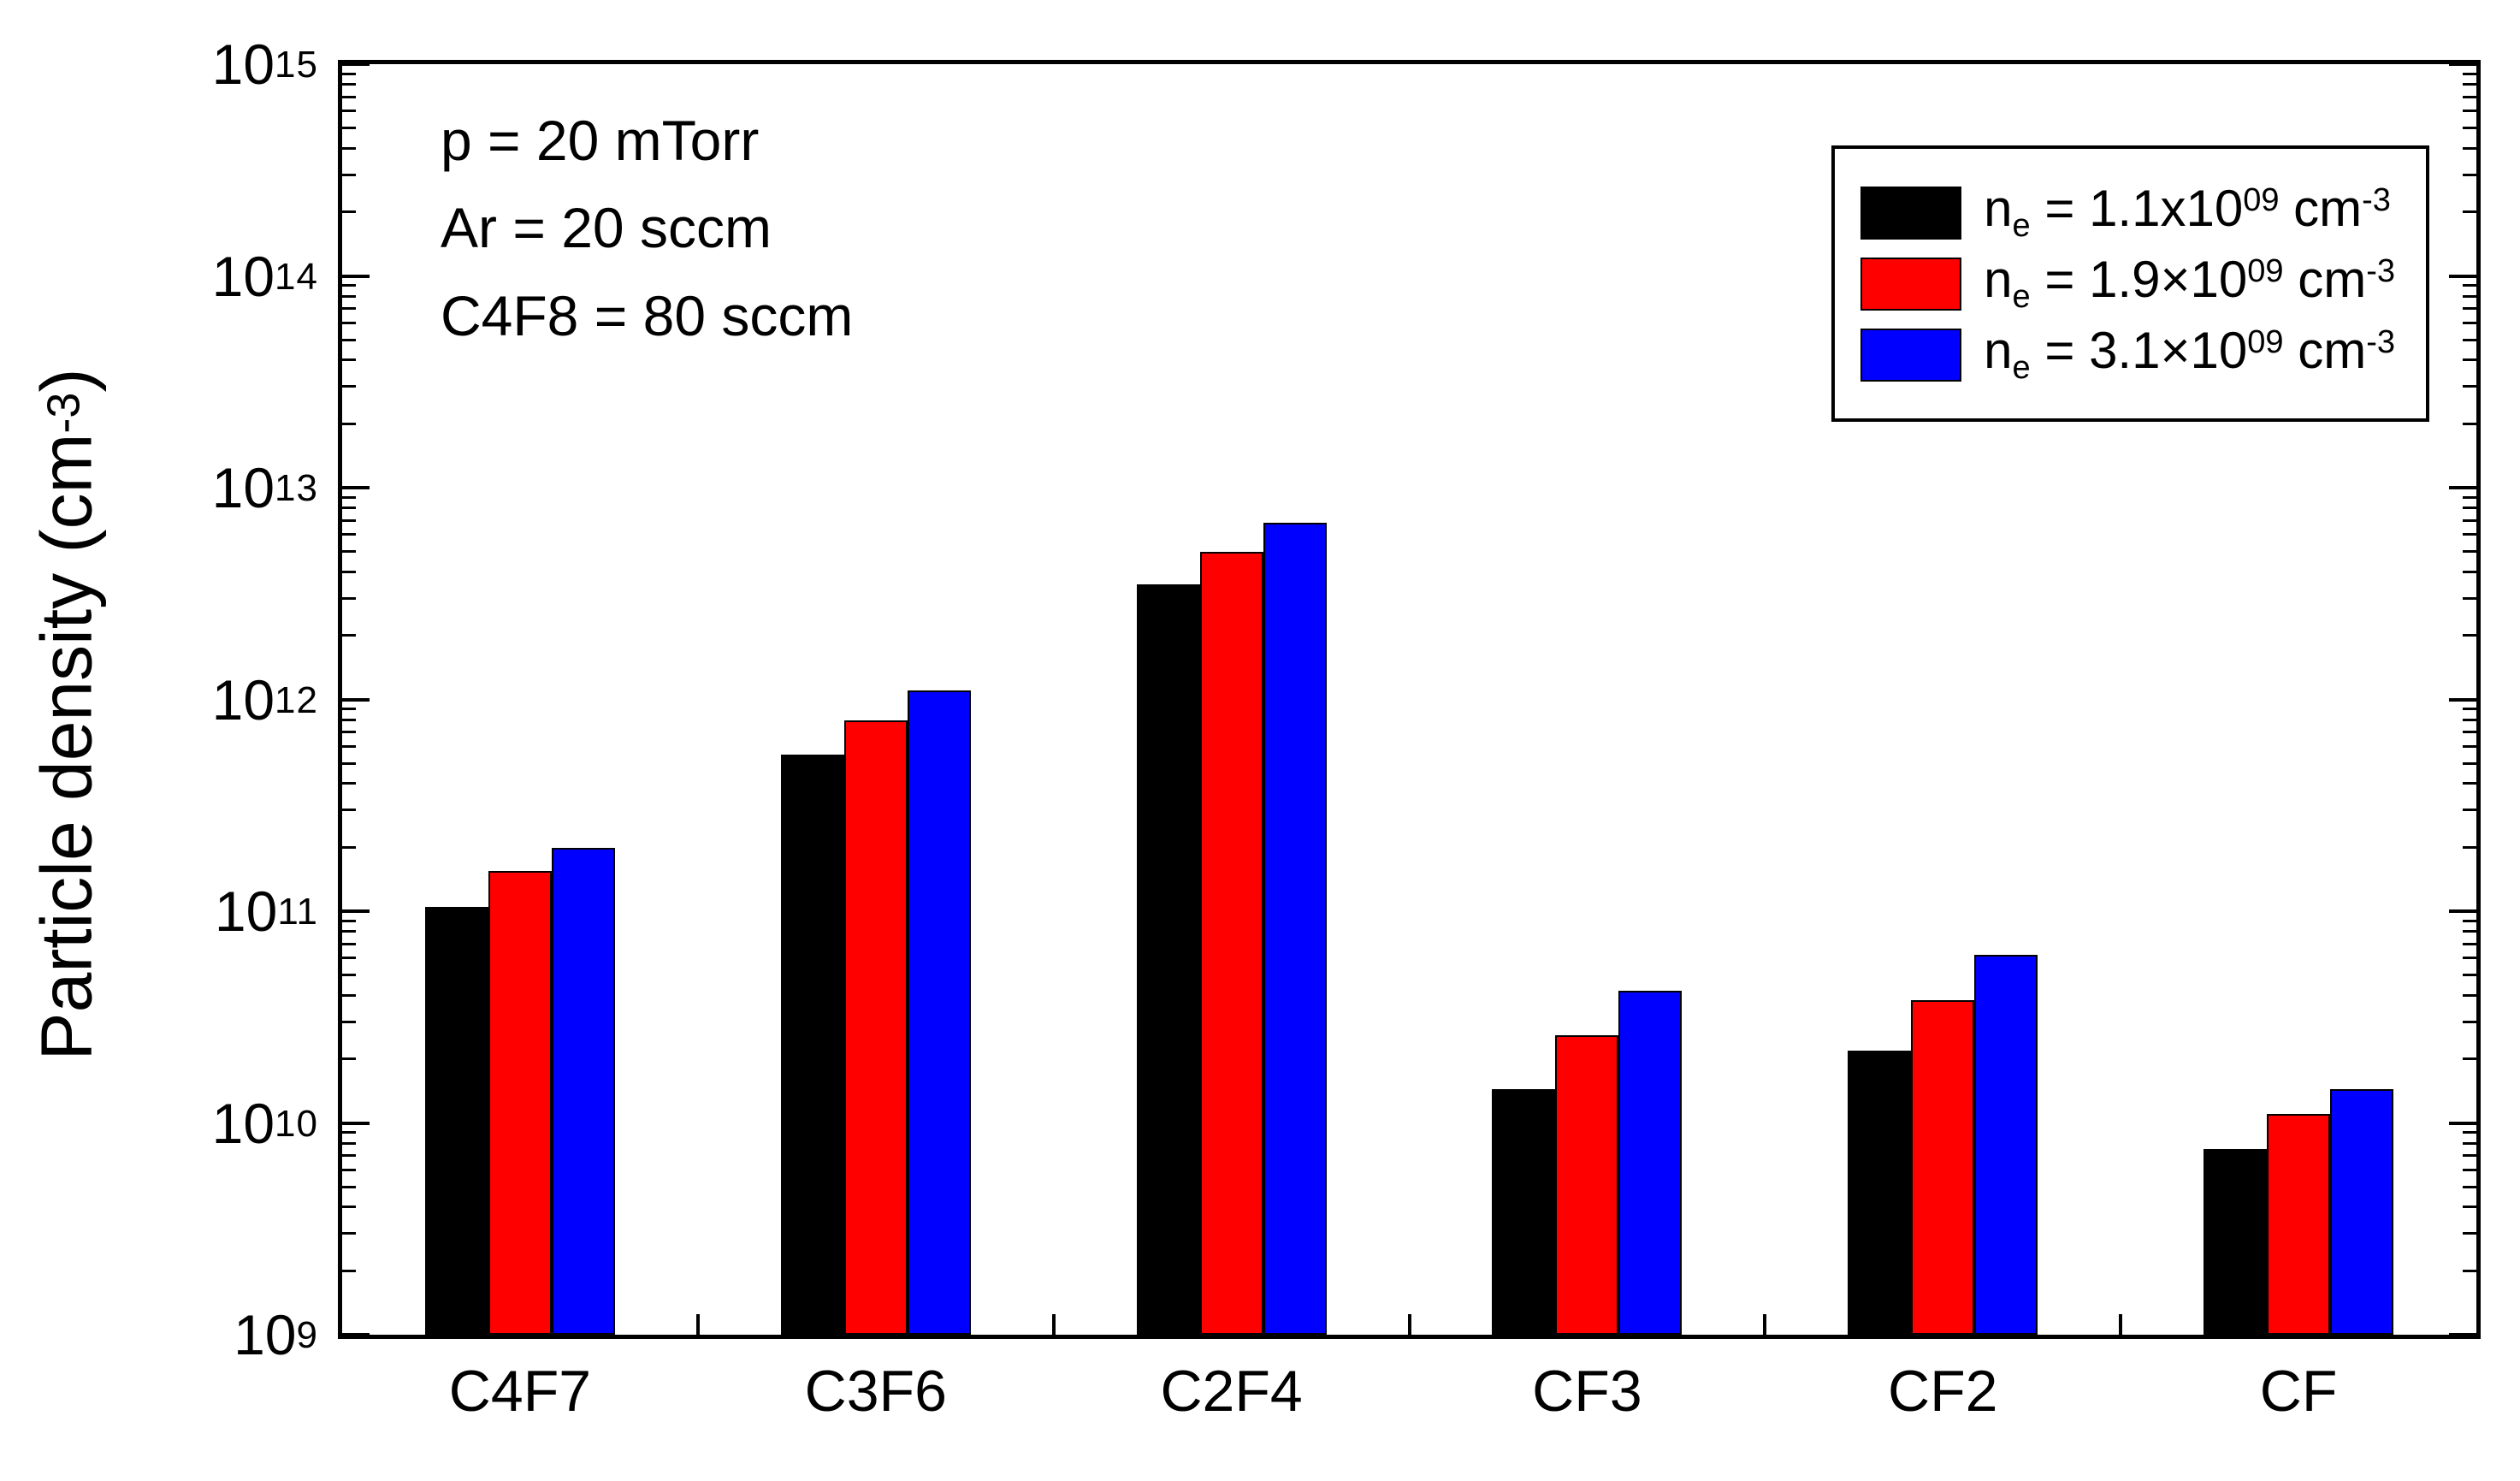  Describe the element at coordinates (2298, 1391) in the screenshot. I see `x-tick-label: CF` at that location.